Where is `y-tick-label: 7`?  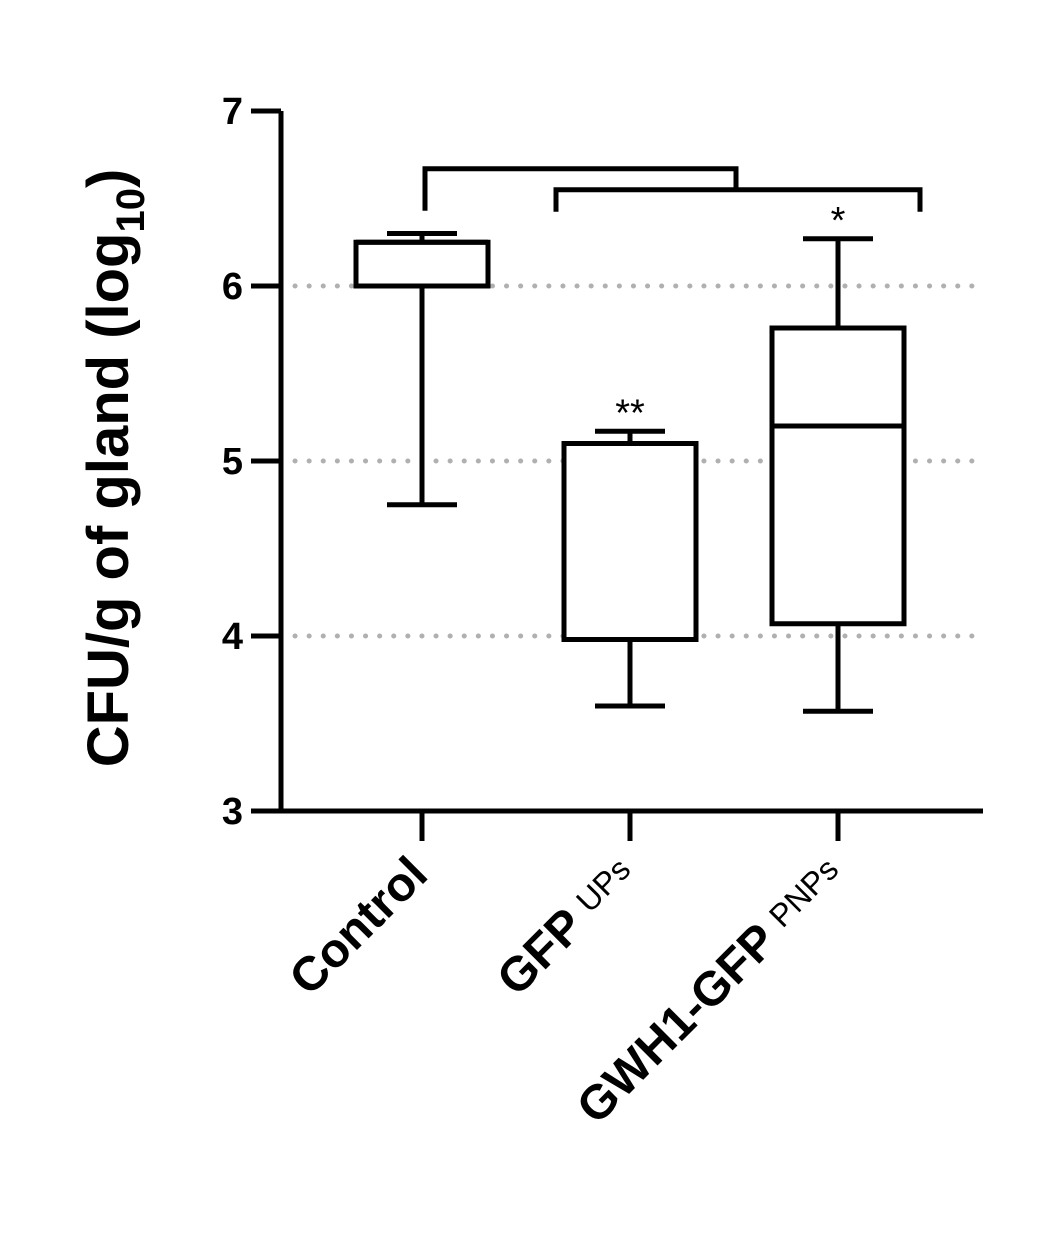
y-tick-label: 7 is located at coordinates (232, 112).